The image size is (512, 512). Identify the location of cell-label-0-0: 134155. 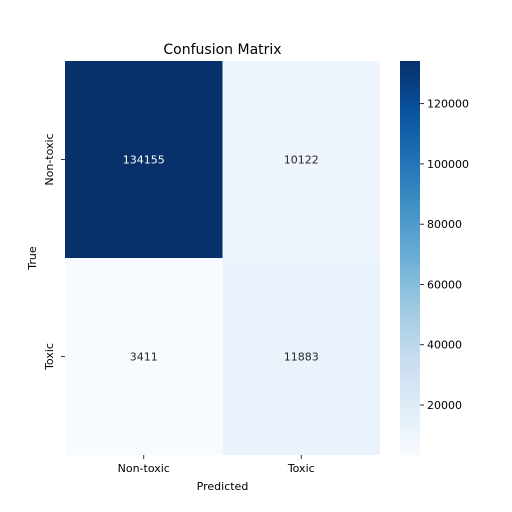
(144, 160).